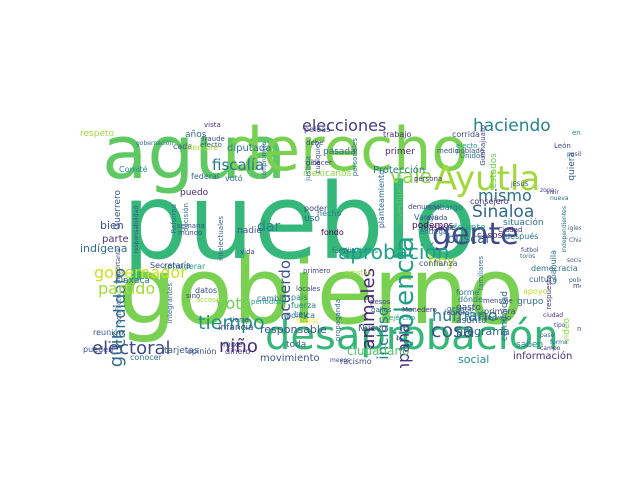 This screenshot has height=480, width=640. What do you see at coordinates (489, 201) in the screenshot?
I see `cloud-word: consejero` at bounding box center [489, 201].